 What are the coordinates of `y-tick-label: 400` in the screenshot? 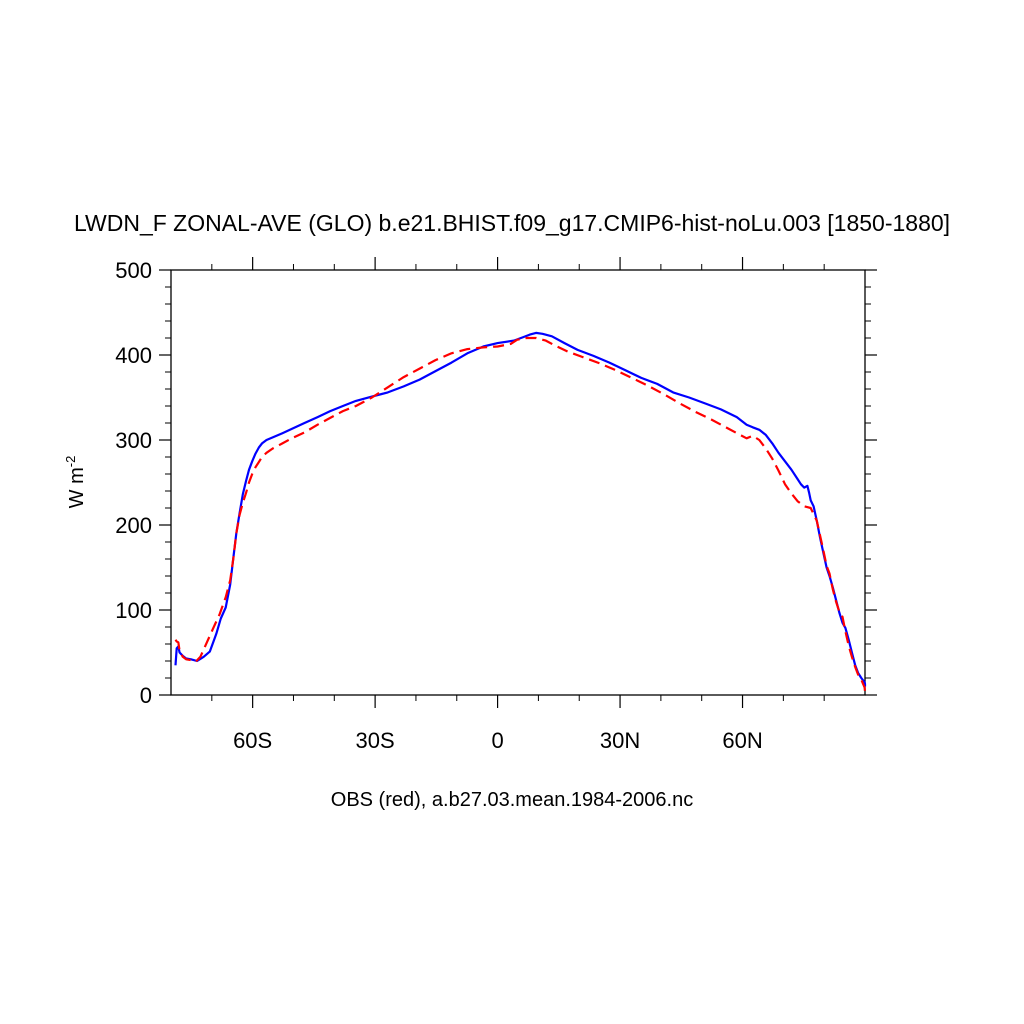 It's located at (133, 355).